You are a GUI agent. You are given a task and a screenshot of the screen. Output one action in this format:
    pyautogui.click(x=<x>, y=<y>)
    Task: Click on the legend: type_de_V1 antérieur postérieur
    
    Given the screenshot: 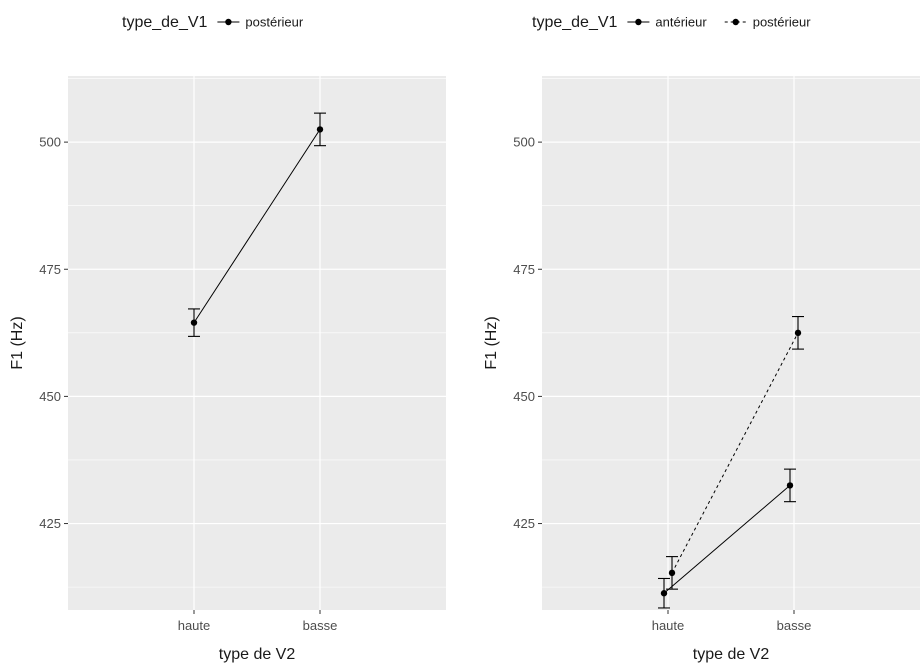 What is the action you would take?
    pyautogui.click(x=671, y=22)
    